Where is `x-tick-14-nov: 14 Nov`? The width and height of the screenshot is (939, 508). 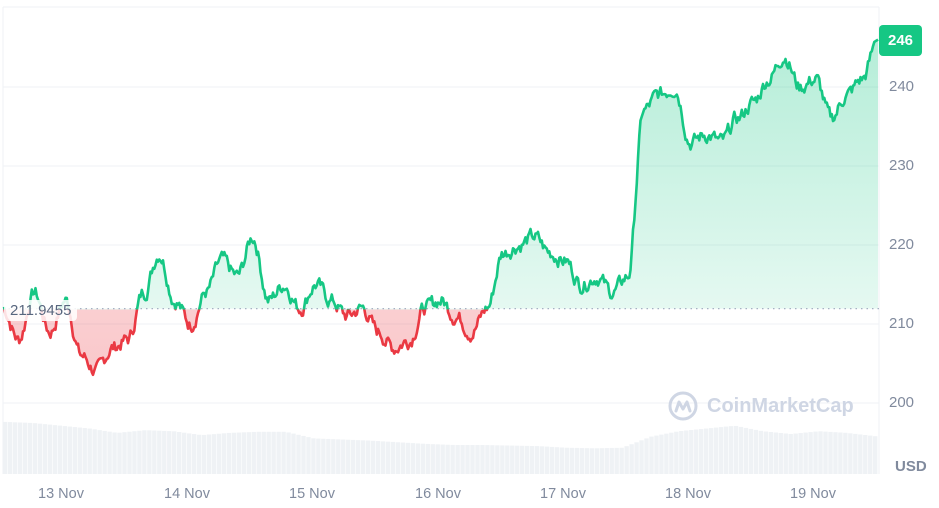
x-tick-14-nov: 14 Nov is located at coordinates (187, 494).